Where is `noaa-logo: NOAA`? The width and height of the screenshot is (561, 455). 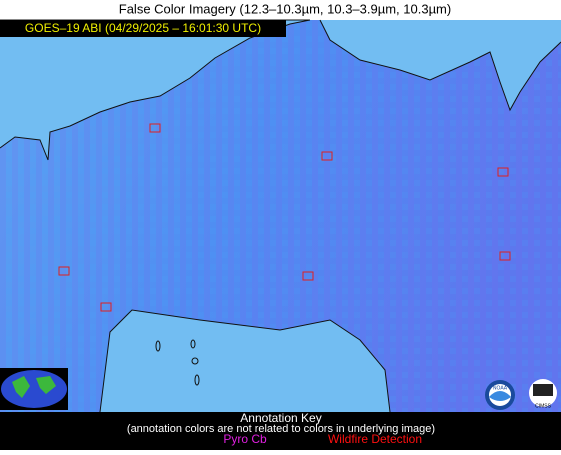 noaa-logo: NOAA is located at coordinates (500, 395).